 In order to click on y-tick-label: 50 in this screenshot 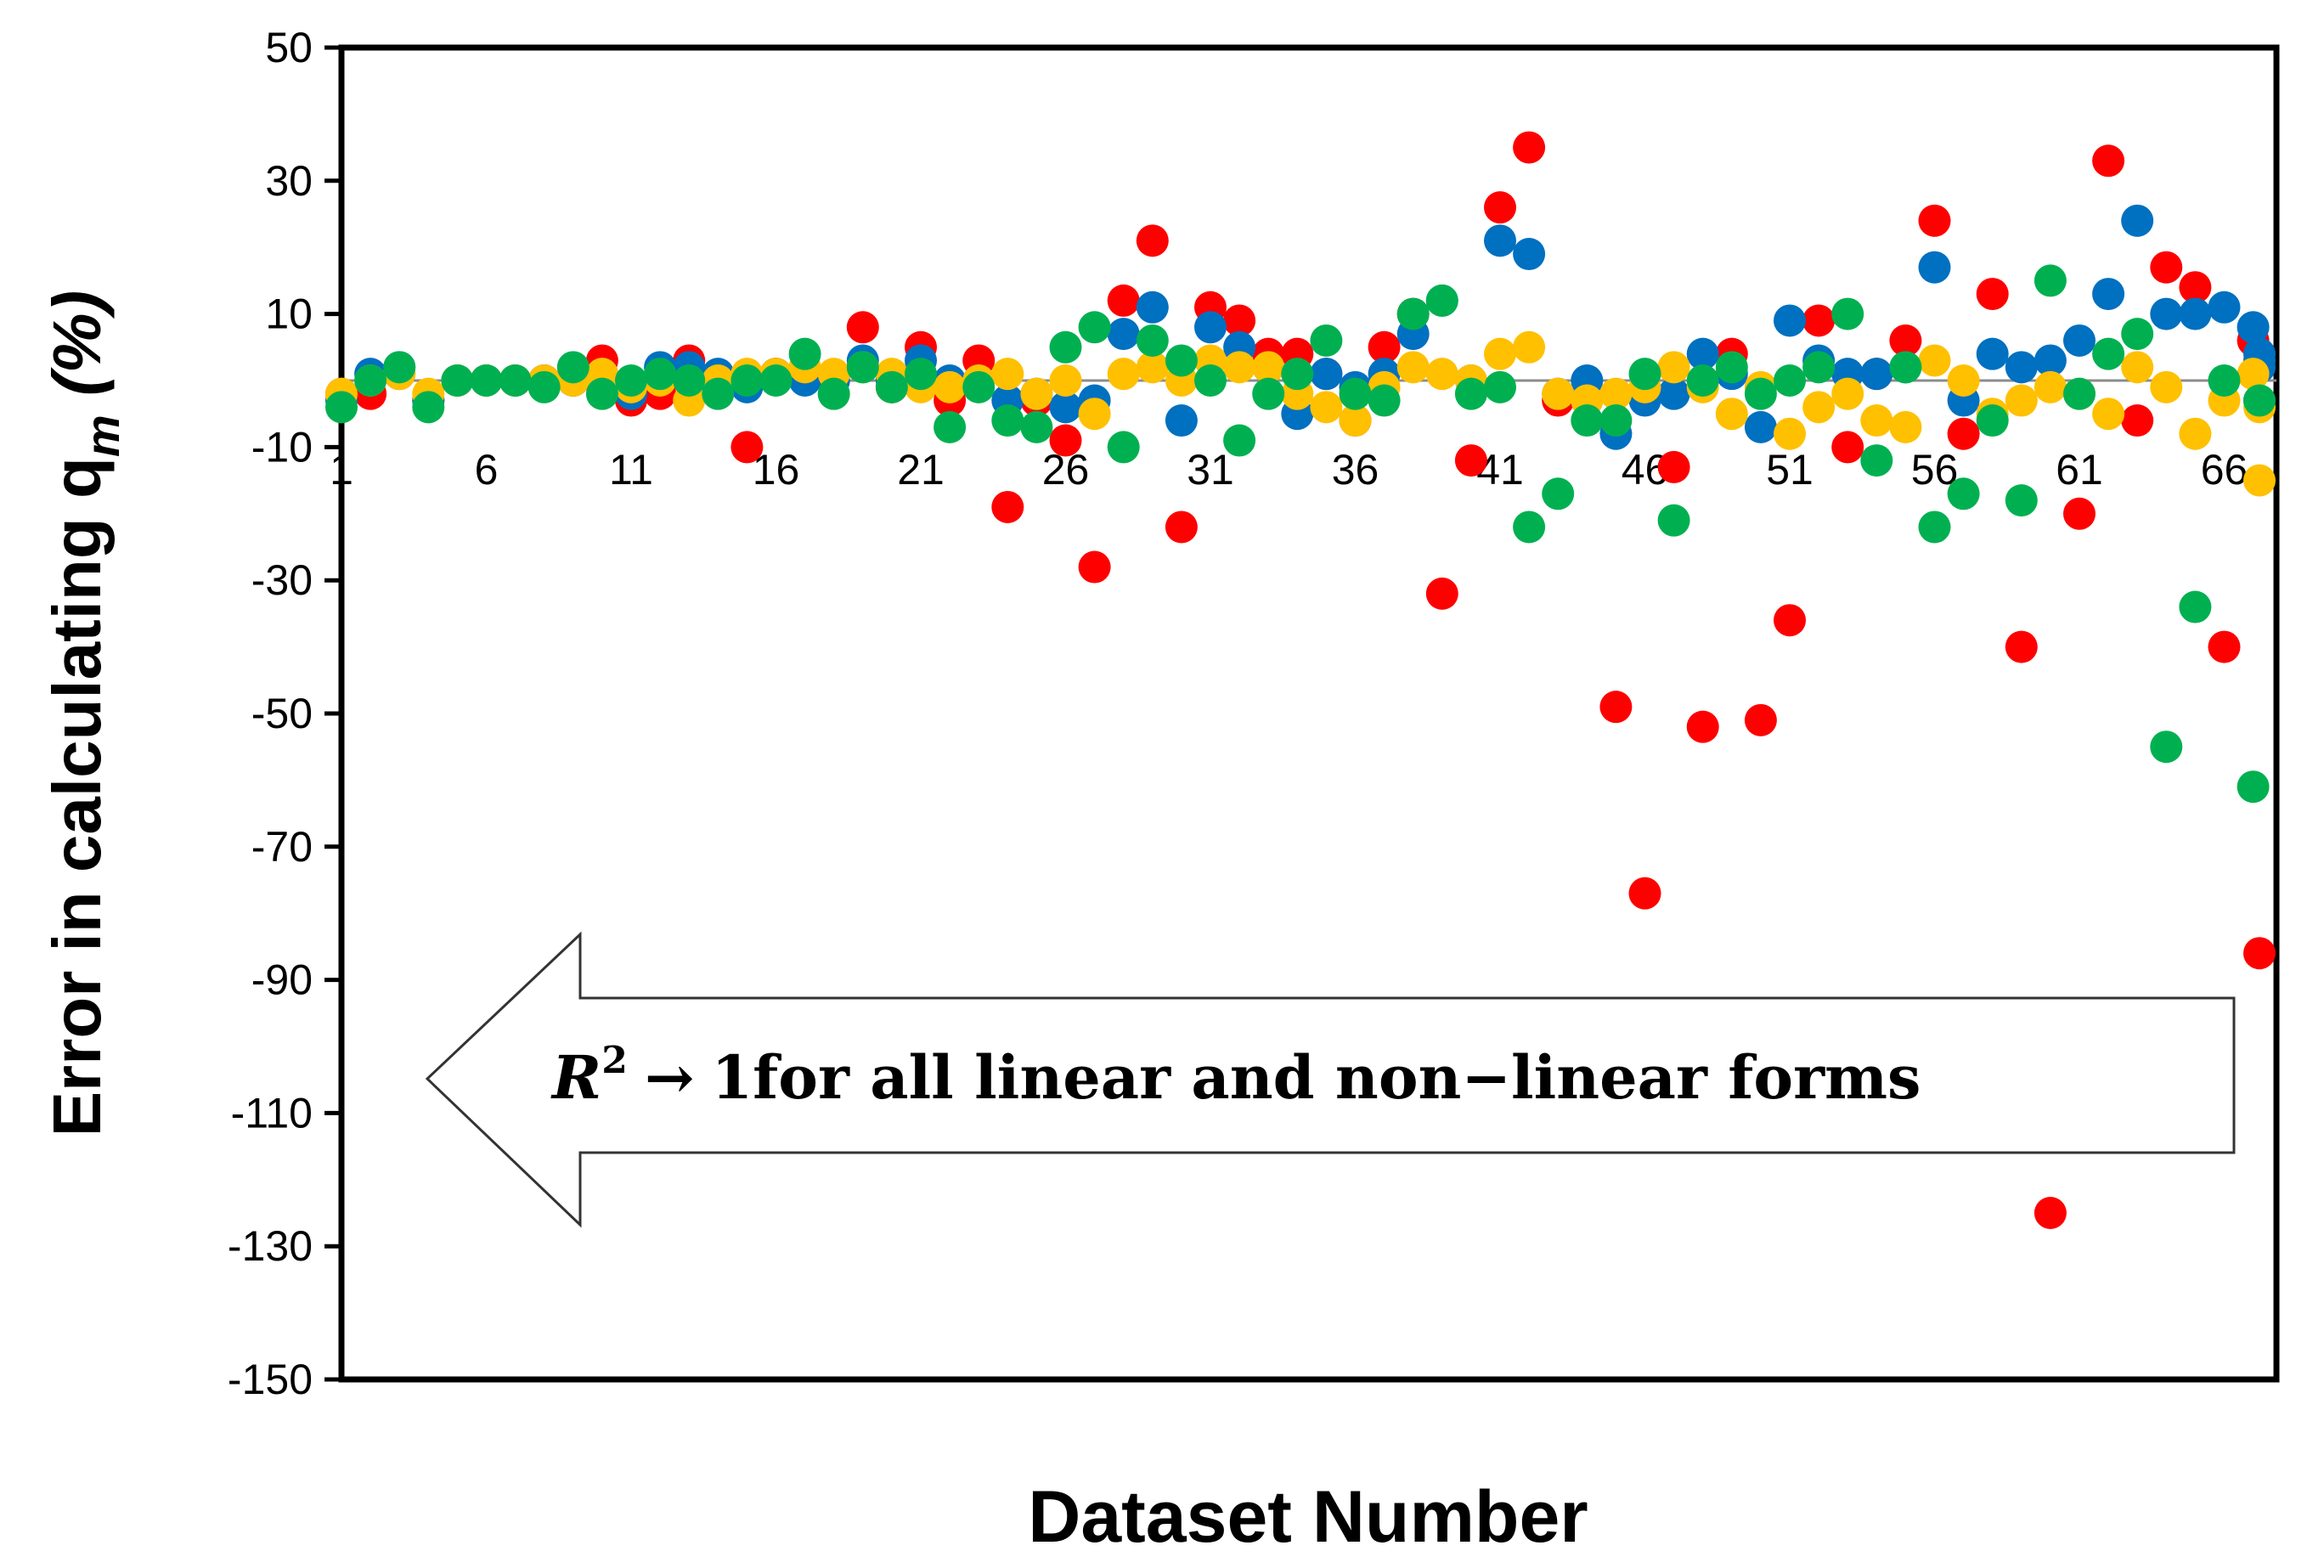, I will do `click(289, 48)`.